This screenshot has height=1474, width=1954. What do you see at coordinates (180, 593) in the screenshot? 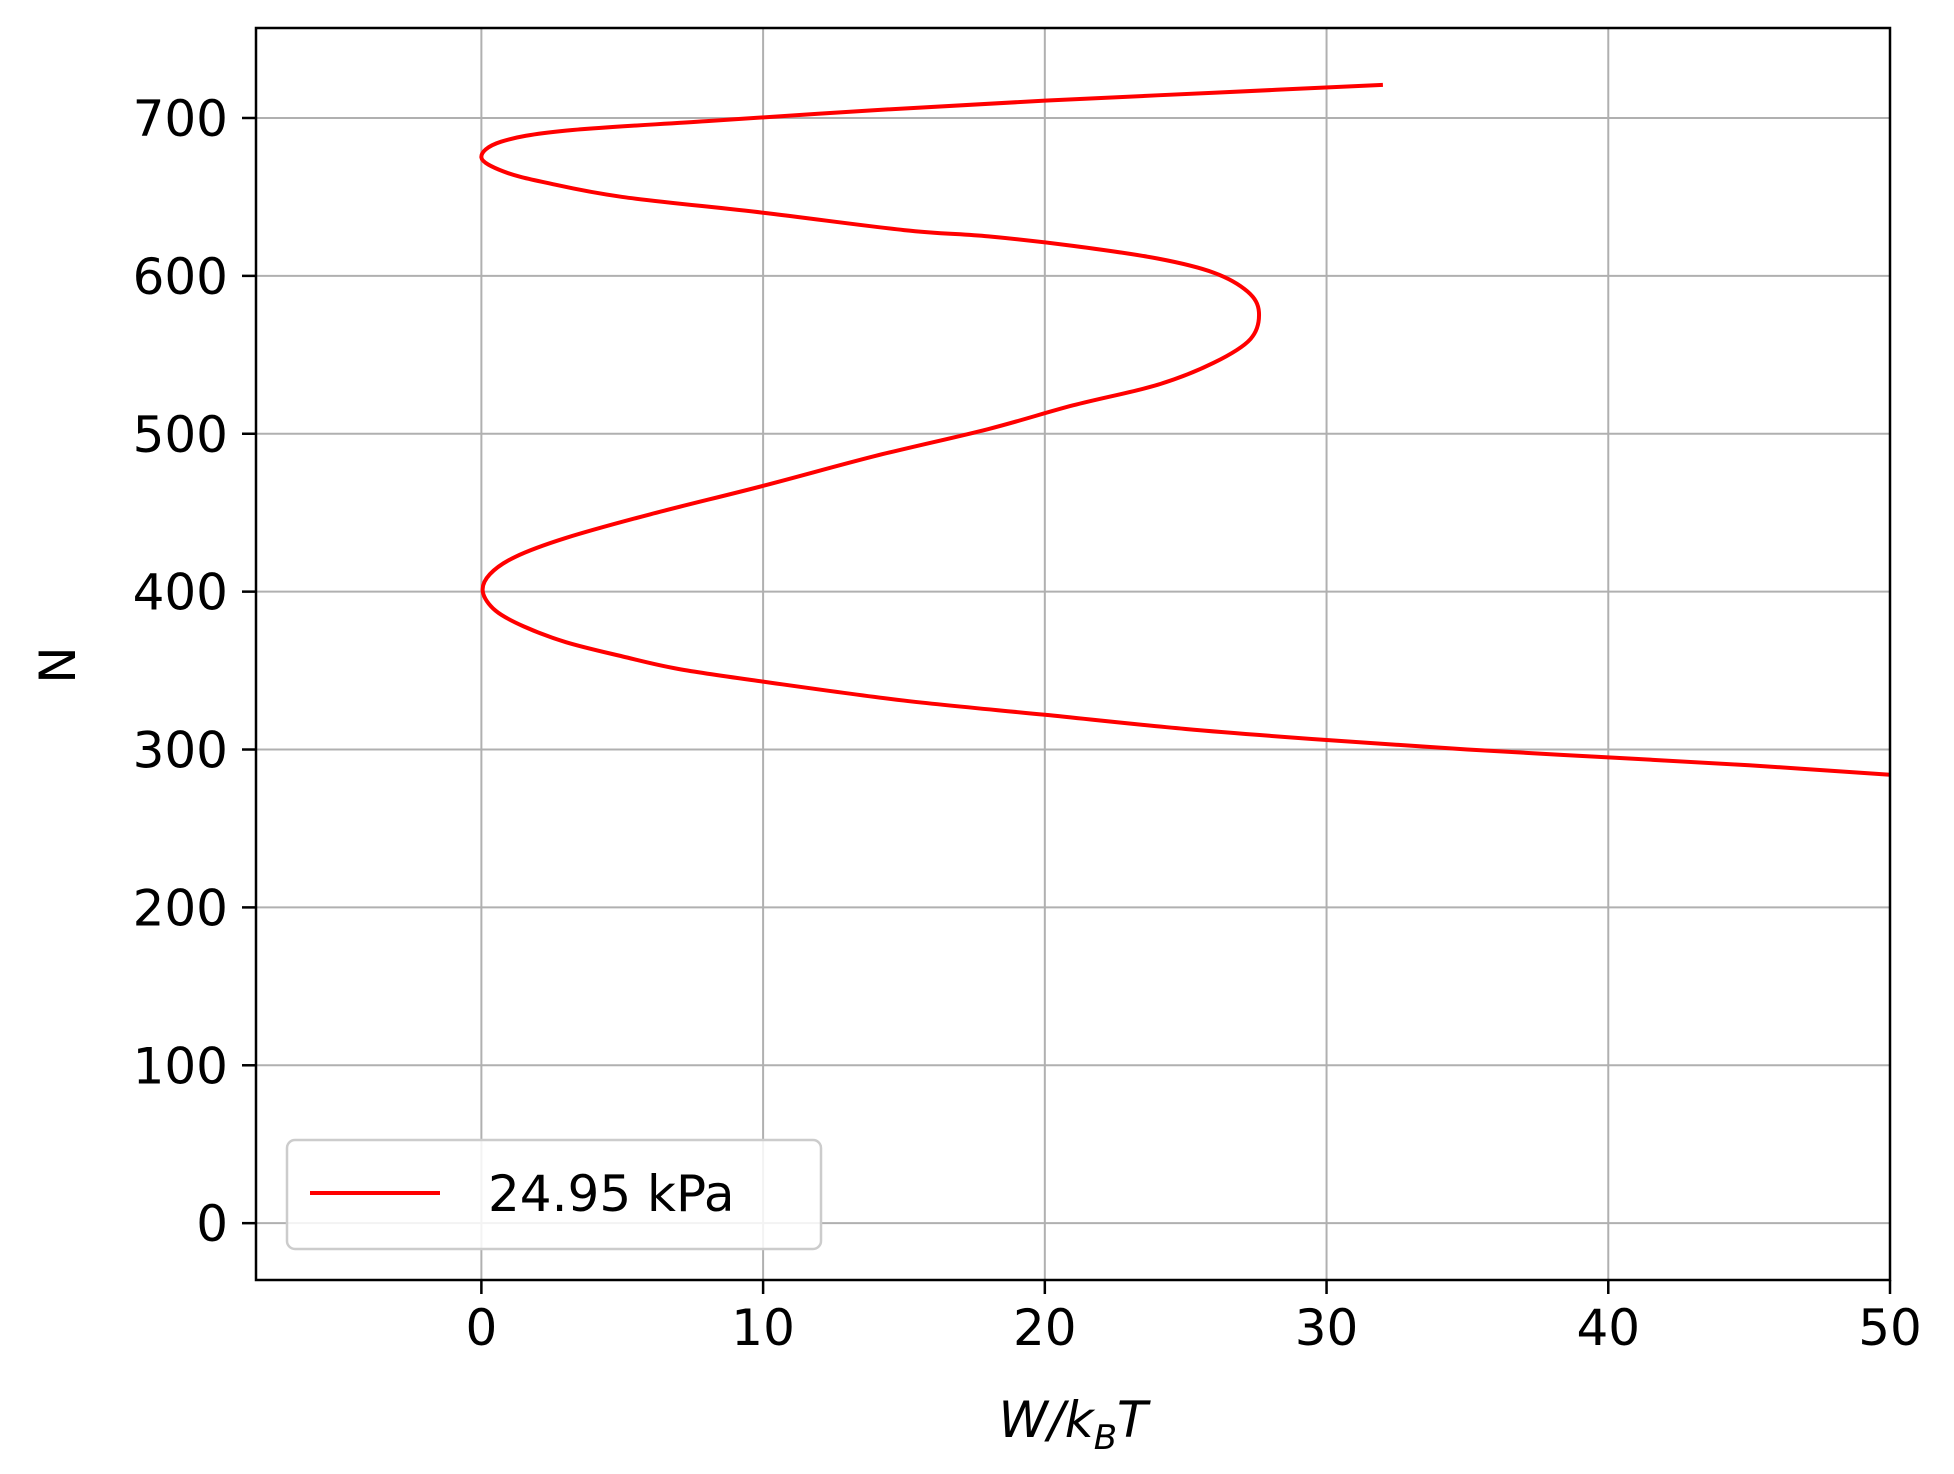
I see `y-tick-label: 400` at bounding box center [180, 593].